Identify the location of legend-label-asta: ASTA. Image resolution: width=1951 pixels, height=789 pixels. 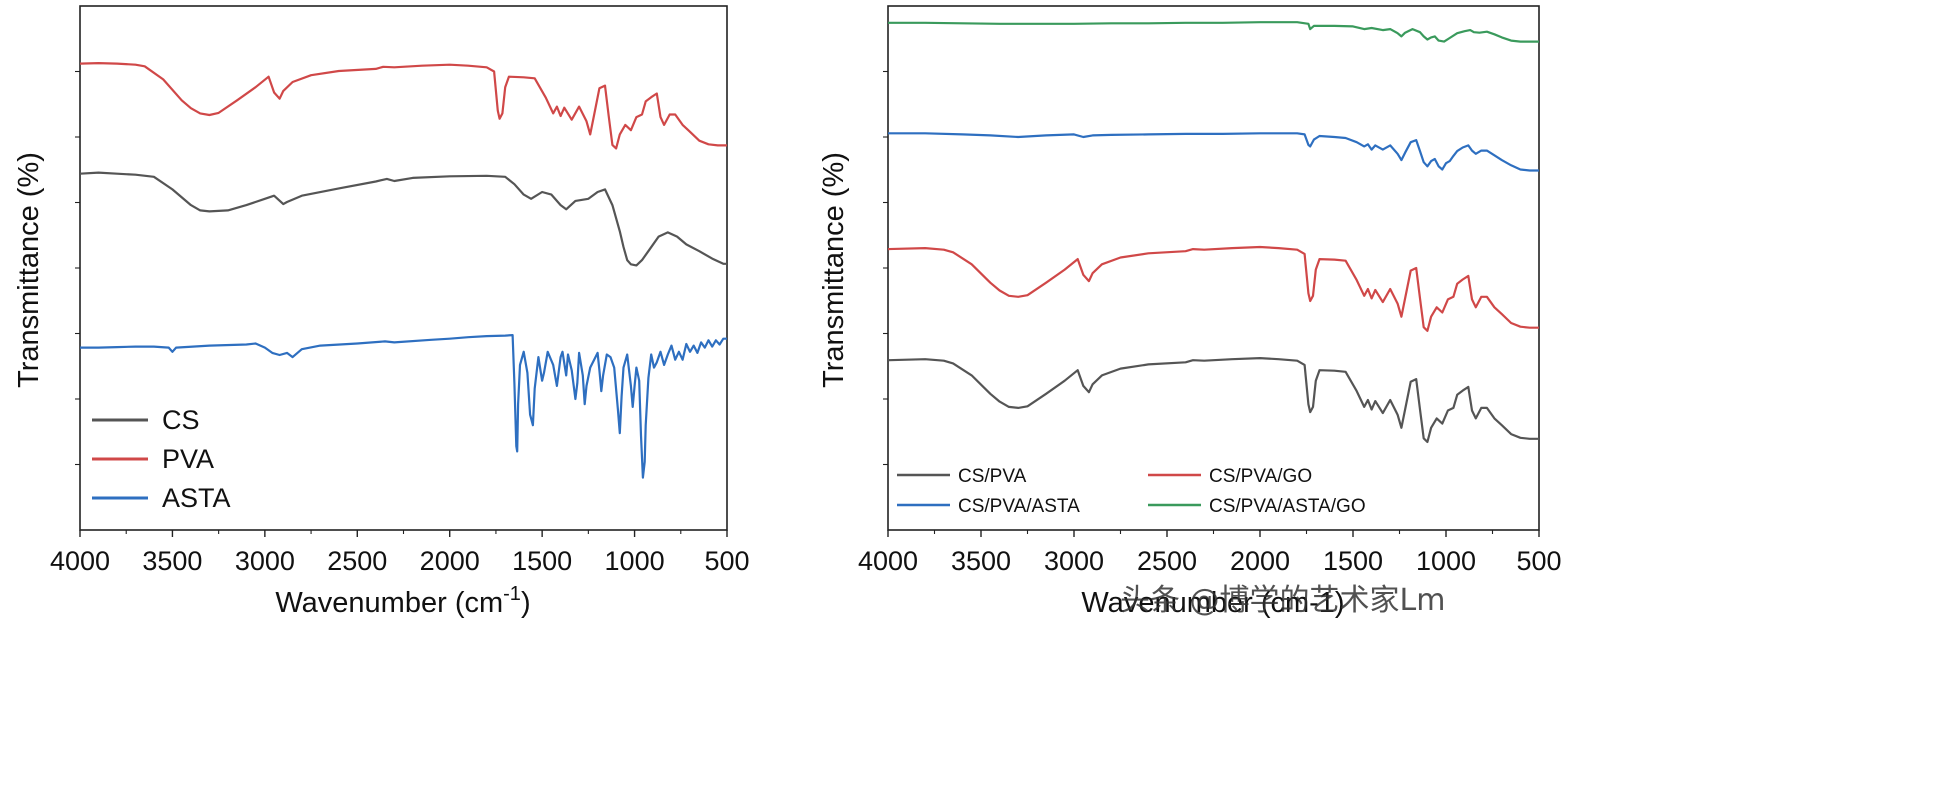
(196, 498).